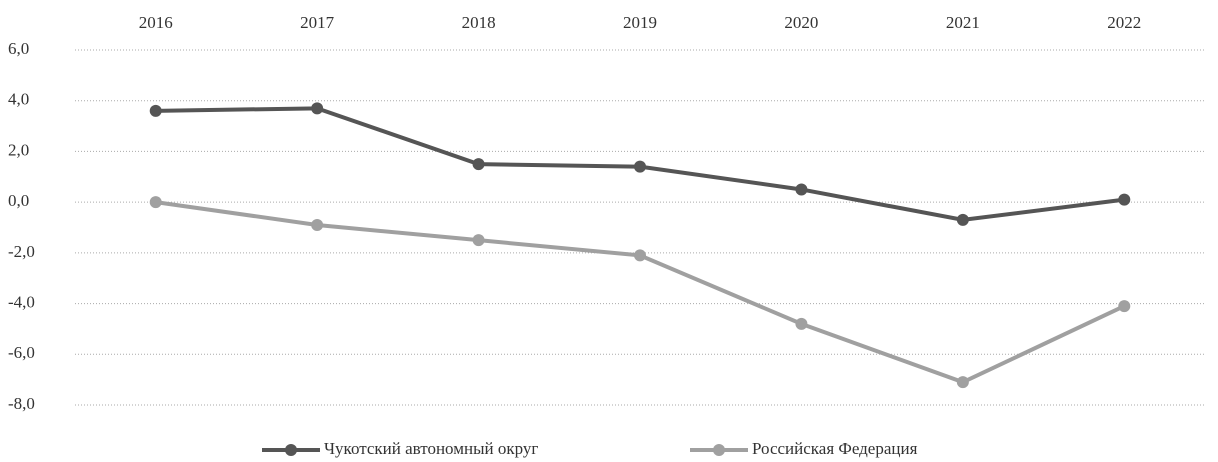 This screenshot has width=1218, height=462. Describe the element at coordinates (21, 251) in the screenshot. I see `y-tick-label: -2,0` at that location.